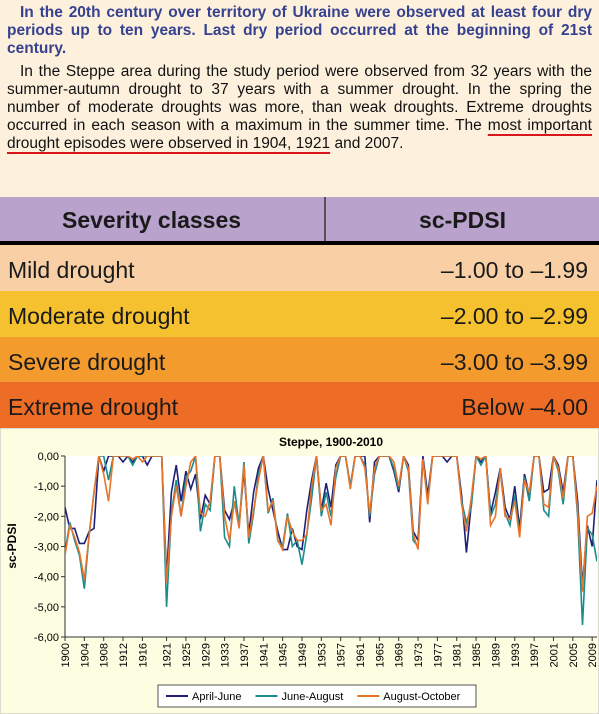 This screenshot has height=714, width=599. I want to click on x-tick-label: 1916, so click(143, 655).